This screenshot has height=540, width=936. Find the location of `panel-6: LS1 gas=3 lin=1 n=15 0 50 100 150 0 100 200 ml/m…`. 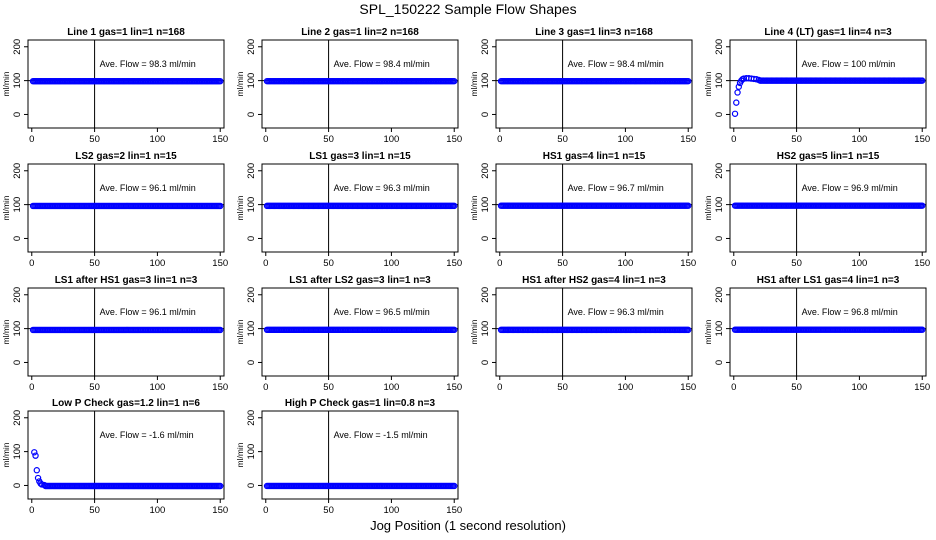

panel-6: LS1 gas=3 lin=1 n=15 0 50 100 150 0 100 200 ml/m… is located at coordinates (348, 210).